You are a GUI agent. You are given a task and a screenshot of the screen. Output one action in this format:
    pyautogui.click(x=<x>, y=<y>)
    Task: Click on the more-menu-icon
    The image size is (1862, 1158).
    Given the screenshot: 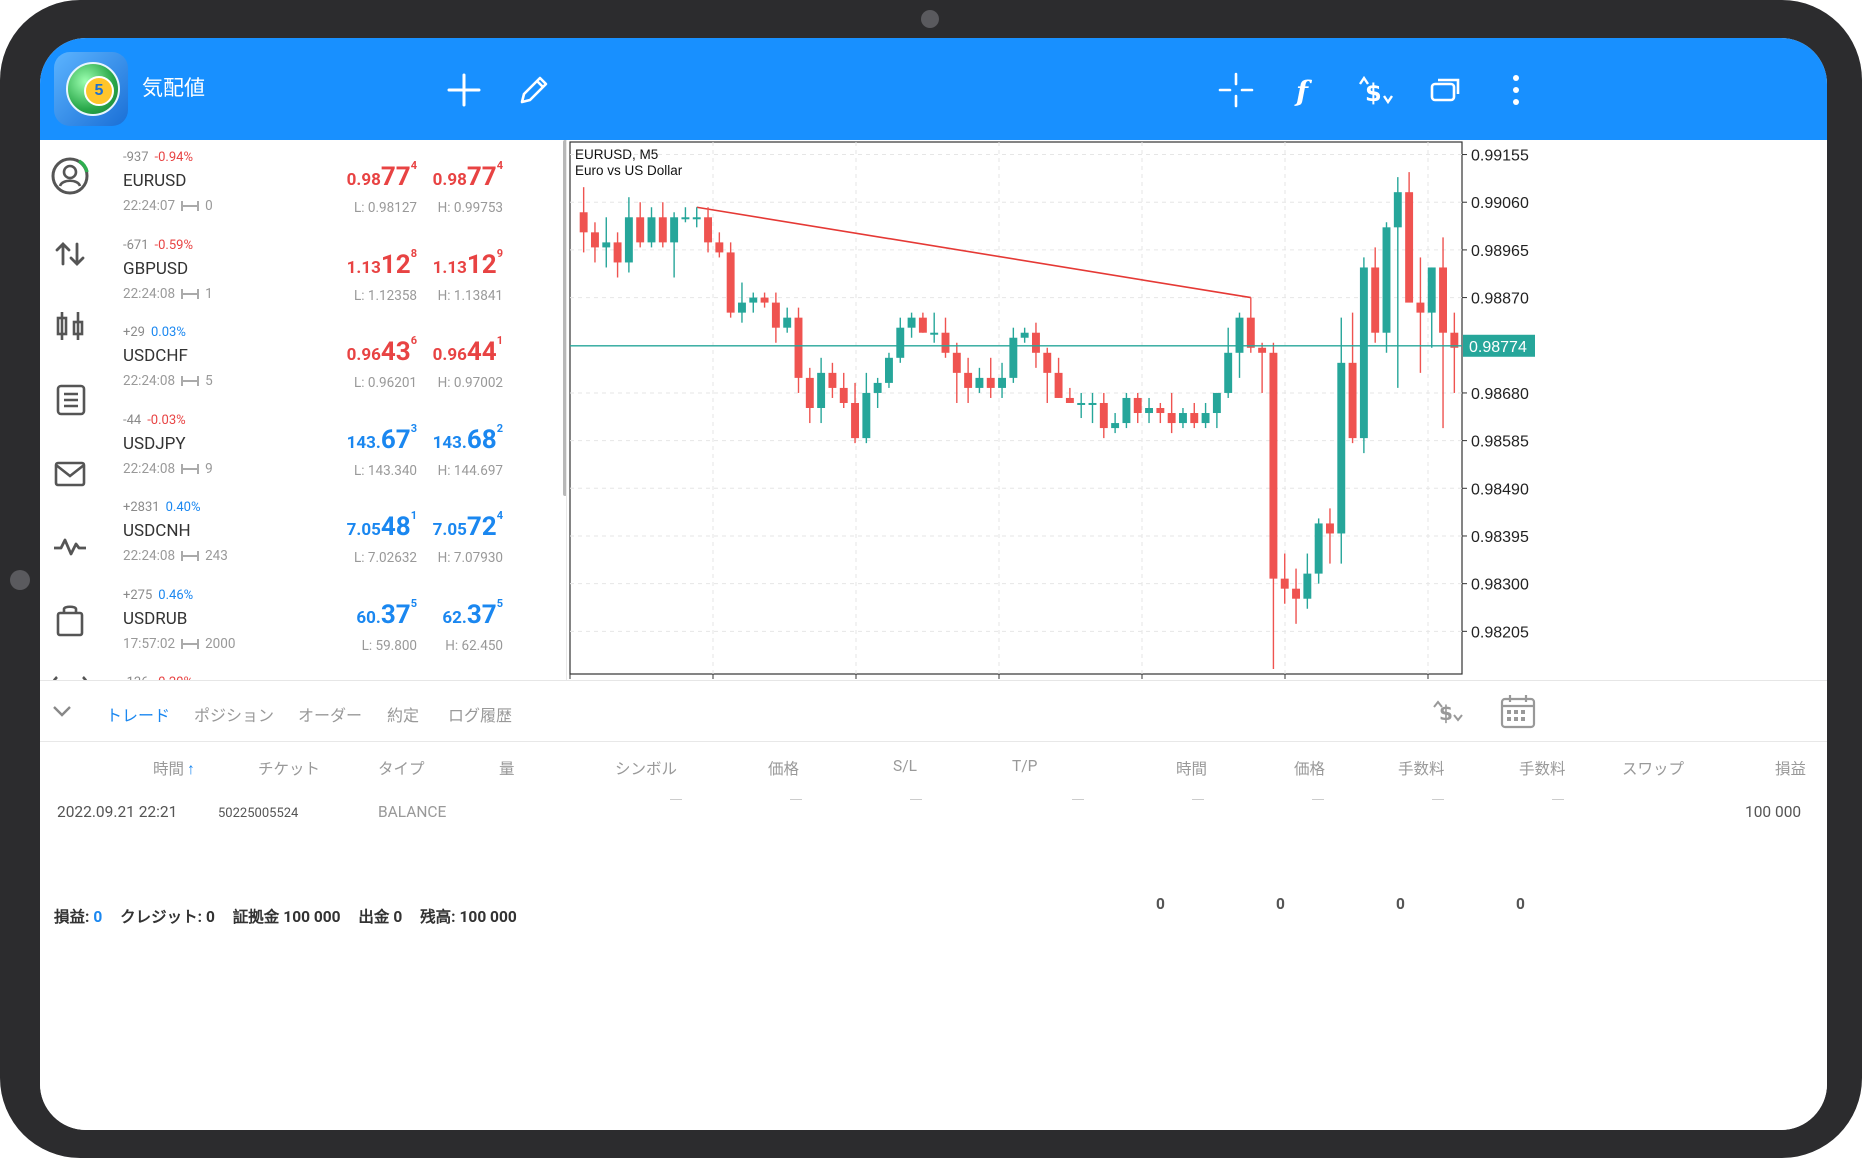 What is the action you would take?
    pyautogui.click(x=1516, y=90)
    